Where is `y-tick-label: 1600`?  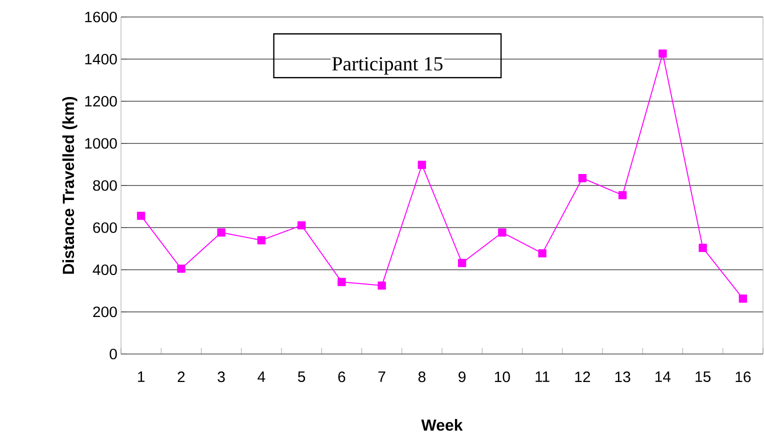
y-tick-label: 1600 is located at coordinates (101, 17).